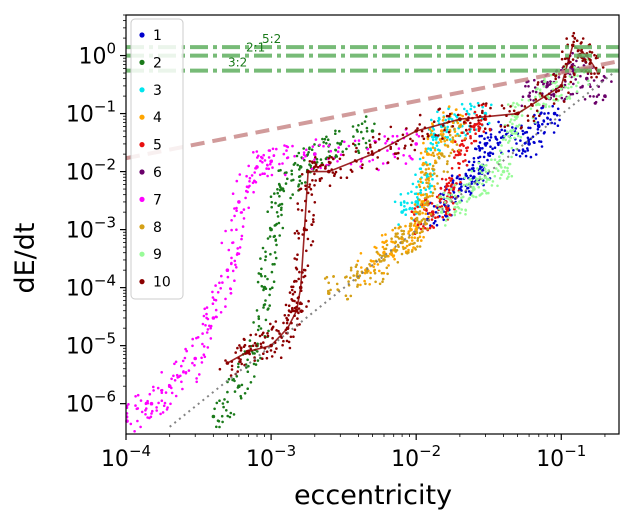  I want to click on y-tick-label: 10⁰, so click(97, 55).